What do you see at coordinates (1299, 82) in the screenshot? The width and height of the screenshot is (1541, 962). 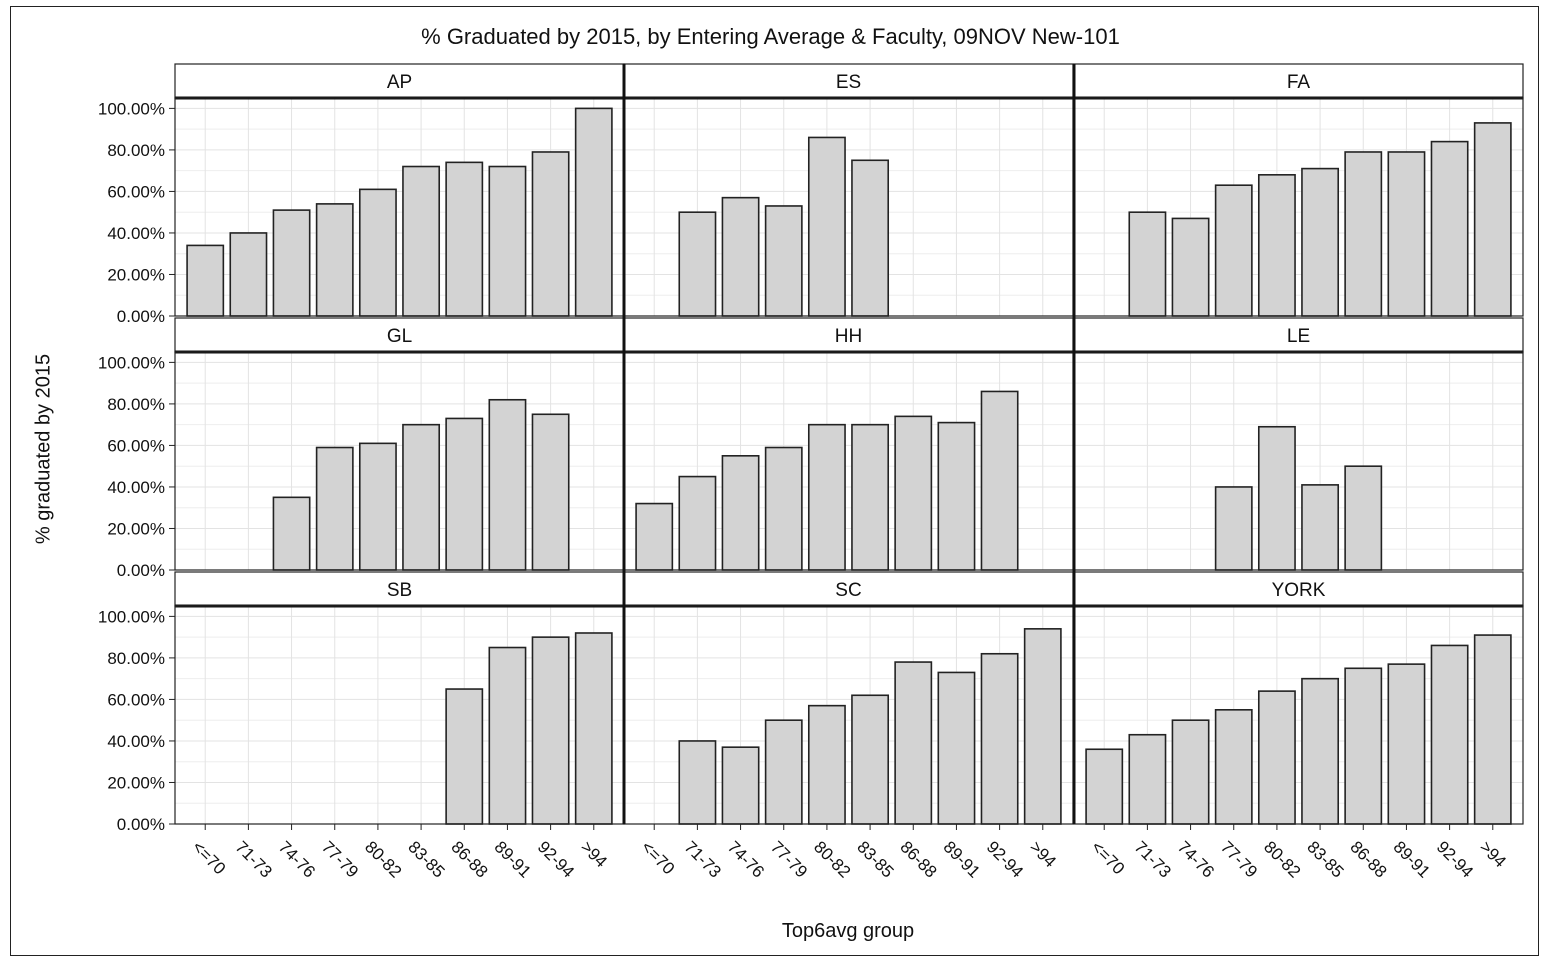 I see `panel-label-FA: FA` at bounding box center [1299, 82].